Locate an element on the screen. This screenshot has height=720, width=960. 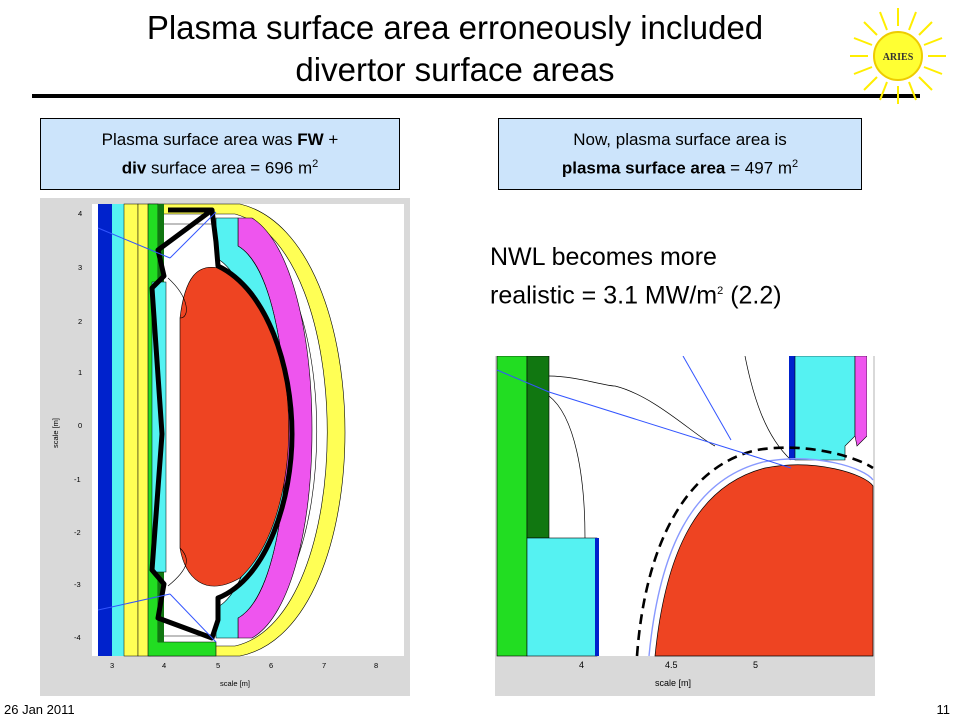
zoom-xtick-4-5: 4.5 is located at coordinates (671, 665).